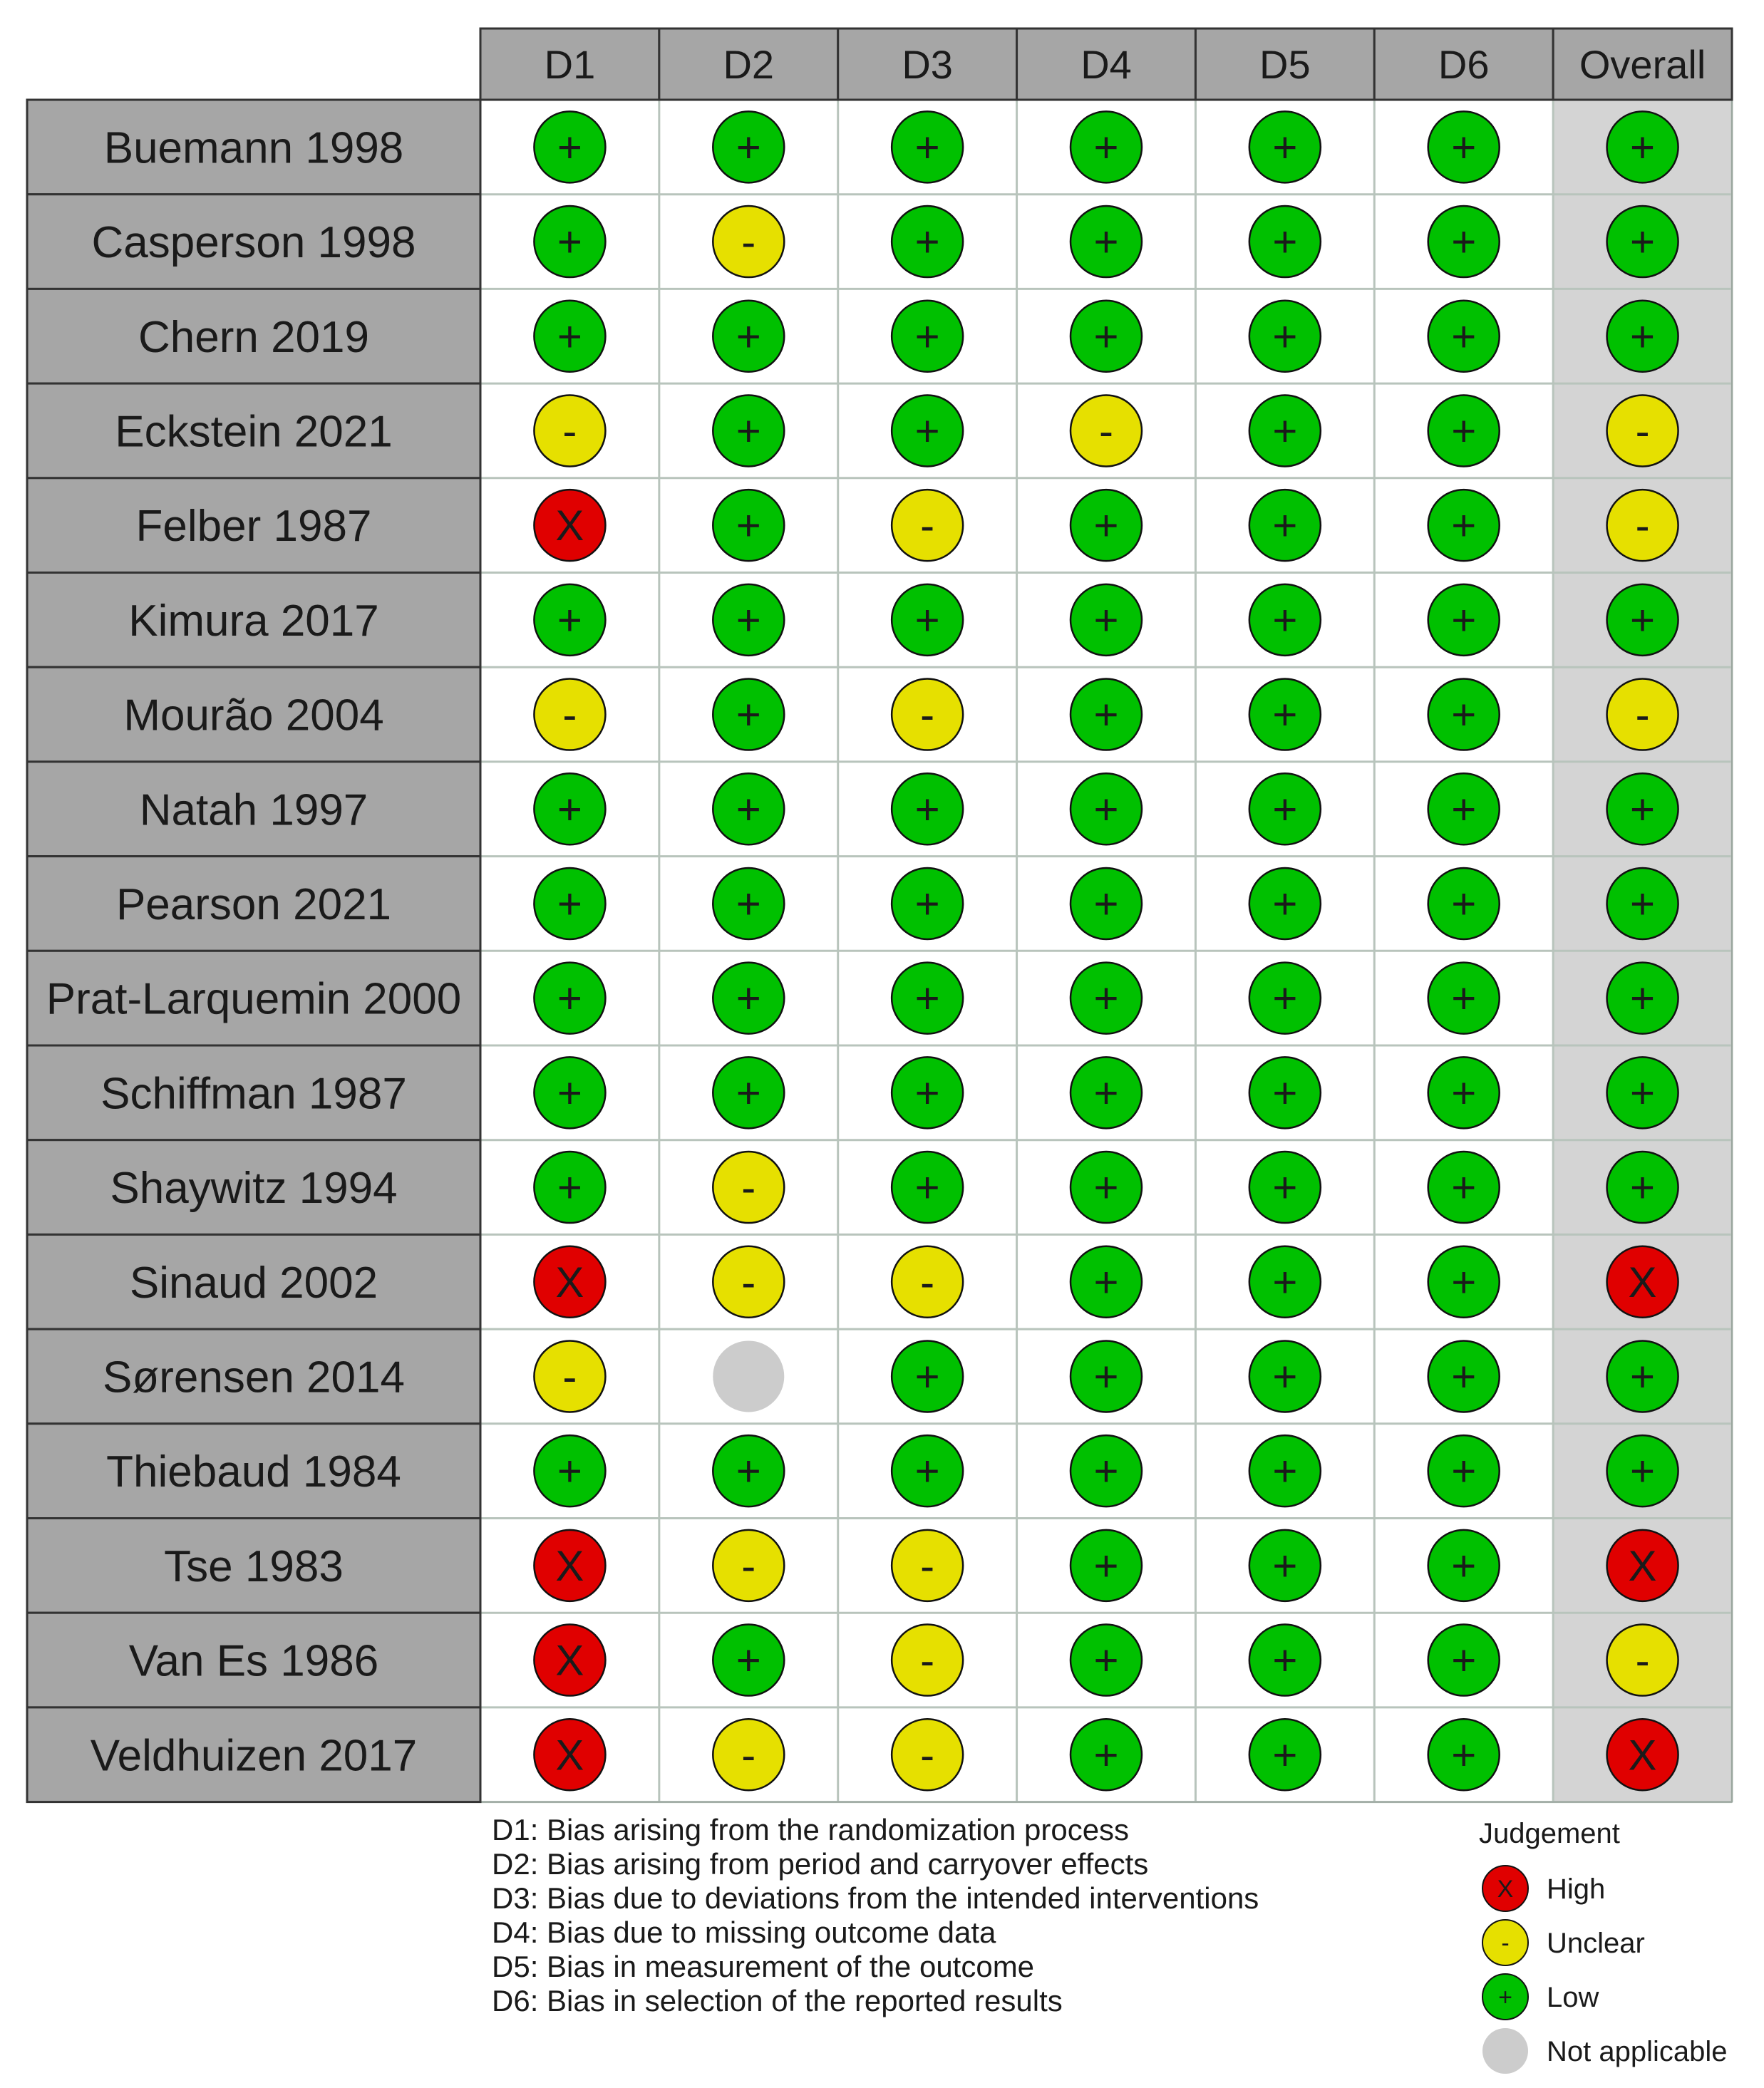 Image resolution: width=1764 pixels, height=2088 pixels. What do you see at coordinates (744, 1932) in the screenshot?
I see `domain-definition: D4: Bias due to missing outcome data` at bounding box center [744, 1932].